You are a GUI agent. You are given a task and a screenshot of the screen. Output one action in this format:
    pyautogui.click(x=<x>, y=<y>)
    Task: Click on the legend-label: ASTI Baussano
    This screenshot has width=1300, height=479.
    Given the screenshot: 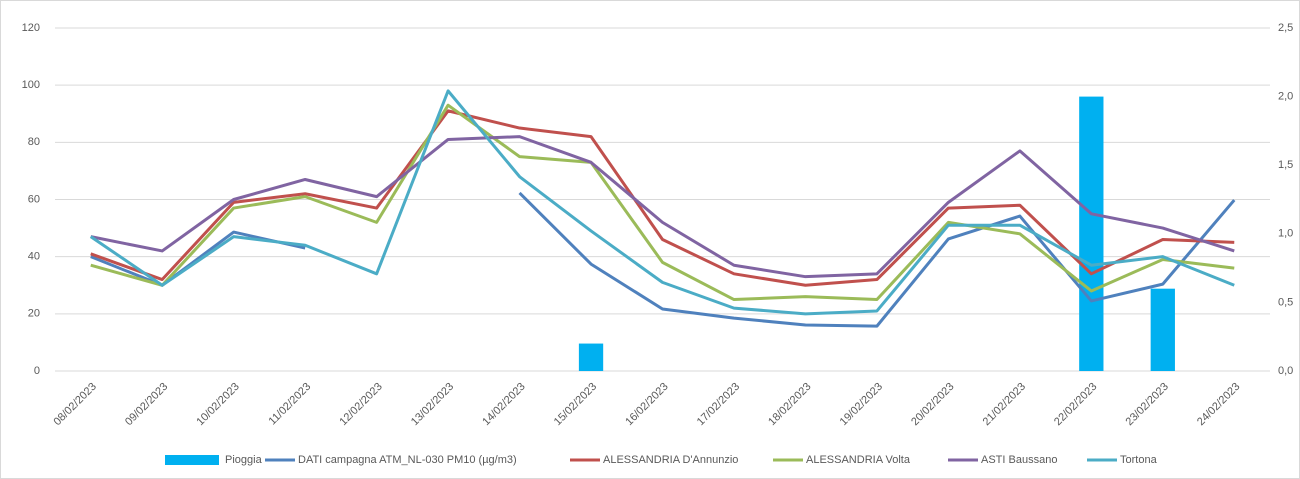 What is the action you would take?
    pyautogui.click(x=1019, y=460)
    